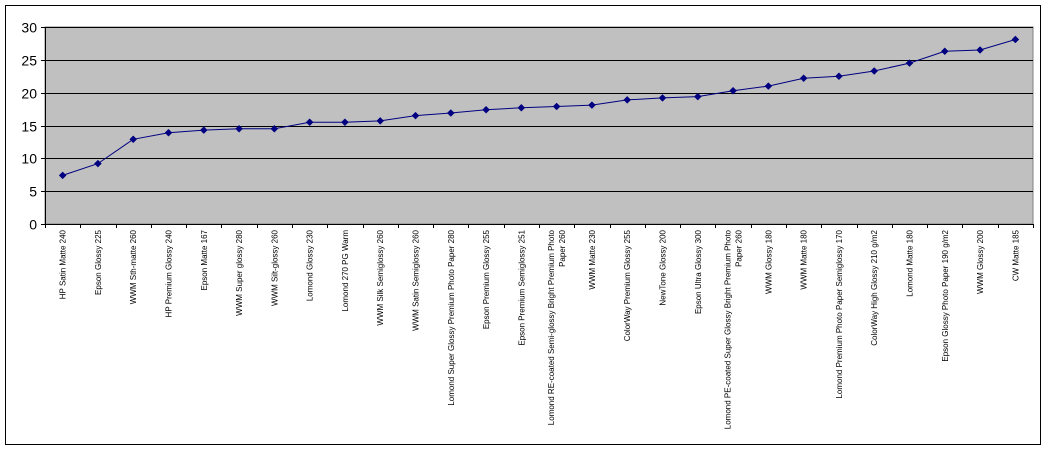 This screenshot has height=452, width=1048. Describe the element at coordinates (980, 261) in the screenshot. I see `x-tick-label: WWM Glossy 200` at that location.